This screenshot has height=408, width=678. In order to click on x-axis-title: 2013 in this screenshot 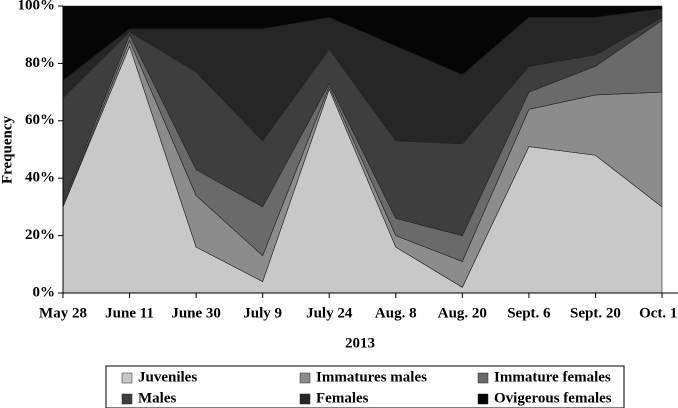, I will do `click(360, 343)`.